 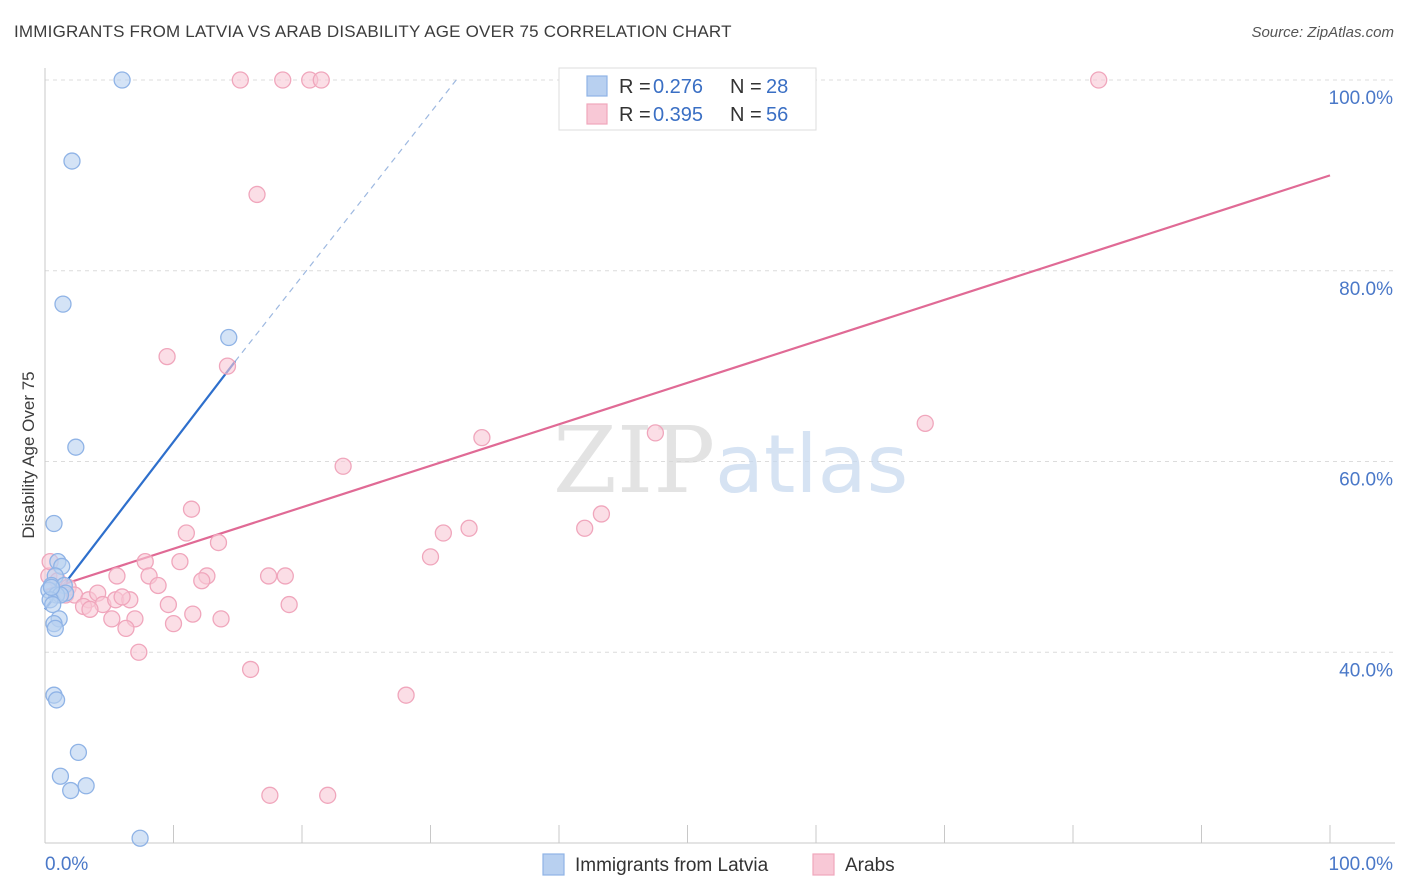 What do you see at coordinates (634, 460) in the screenshot?
I see `watermark-zip: ZIP` at bounding box center [634, 460].